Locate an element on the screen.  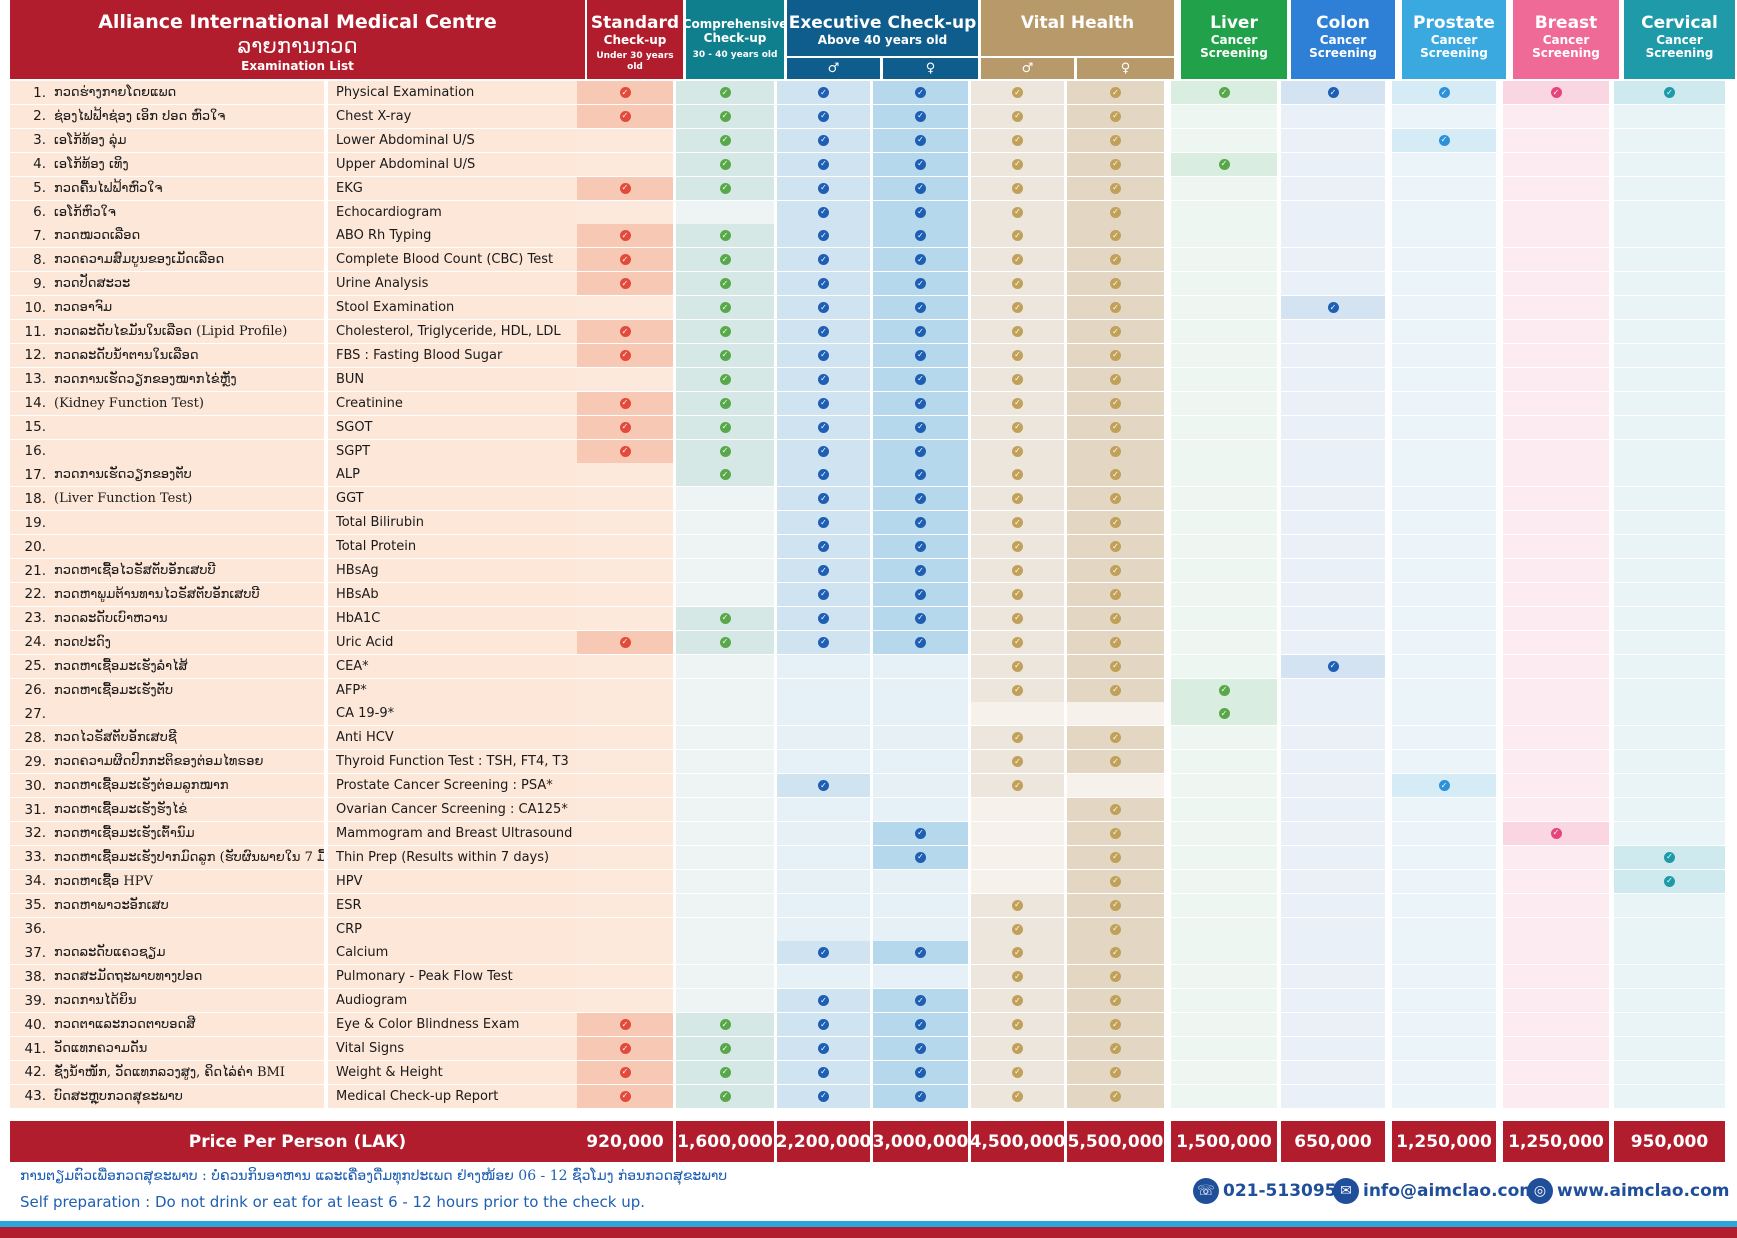
table-row: 13. ກວດການເຮັດວຽກຂອງໝາກໄຂ່ຫຼັງ BUN ✓ ✓ ✓ ✓ ✓ is located at coordinates (872, 379).